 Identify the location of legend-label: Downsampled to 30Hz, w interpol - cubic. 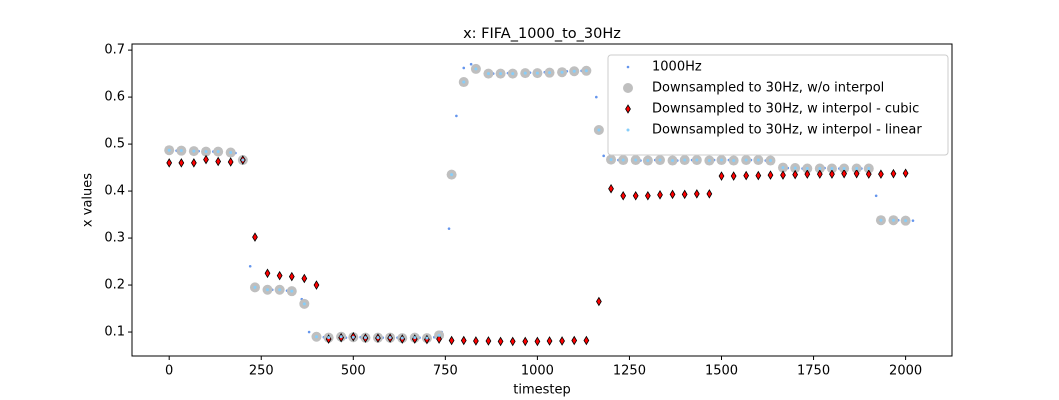
(785, 109).